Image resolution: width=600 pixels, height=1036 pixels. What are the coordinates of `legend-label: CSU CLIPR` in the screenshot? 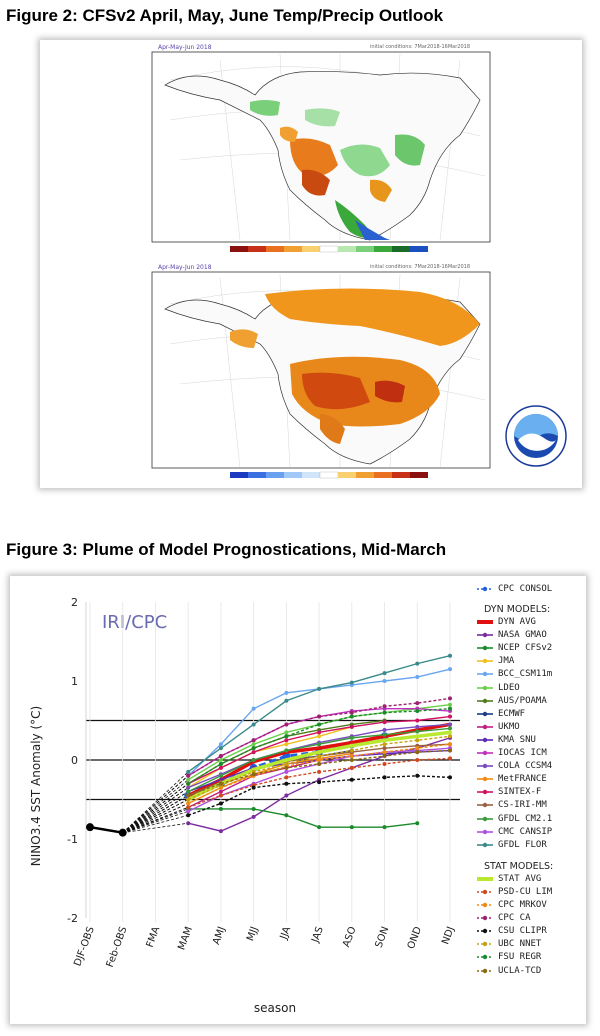 It's located at (522, 931).